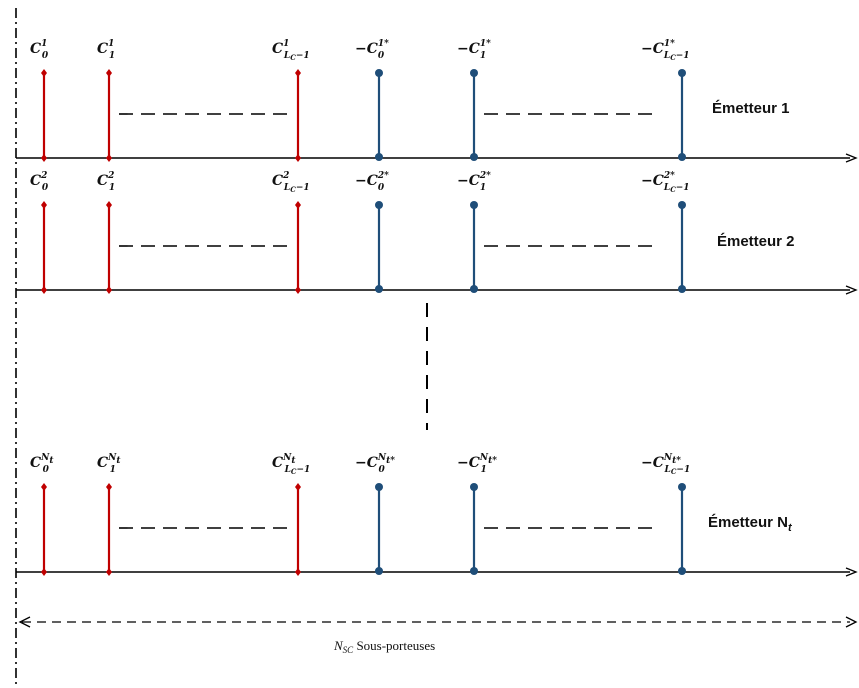  I want to click on coefficient-label-c0: C2 0, so click(39, 182).